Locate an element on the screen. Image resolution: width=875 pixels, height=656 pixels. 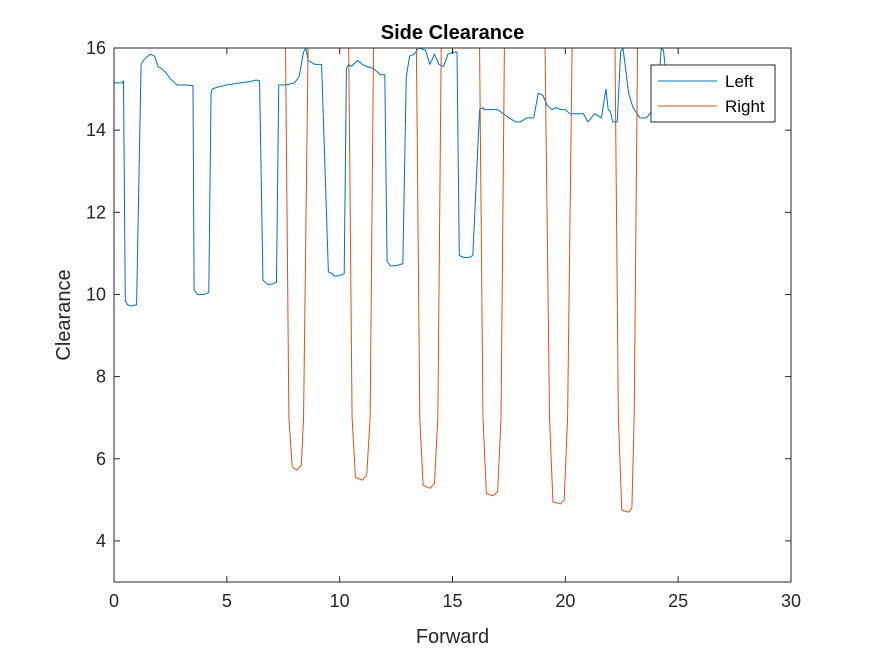
x-tick-label: 30 is located at coordinates (791, 601).